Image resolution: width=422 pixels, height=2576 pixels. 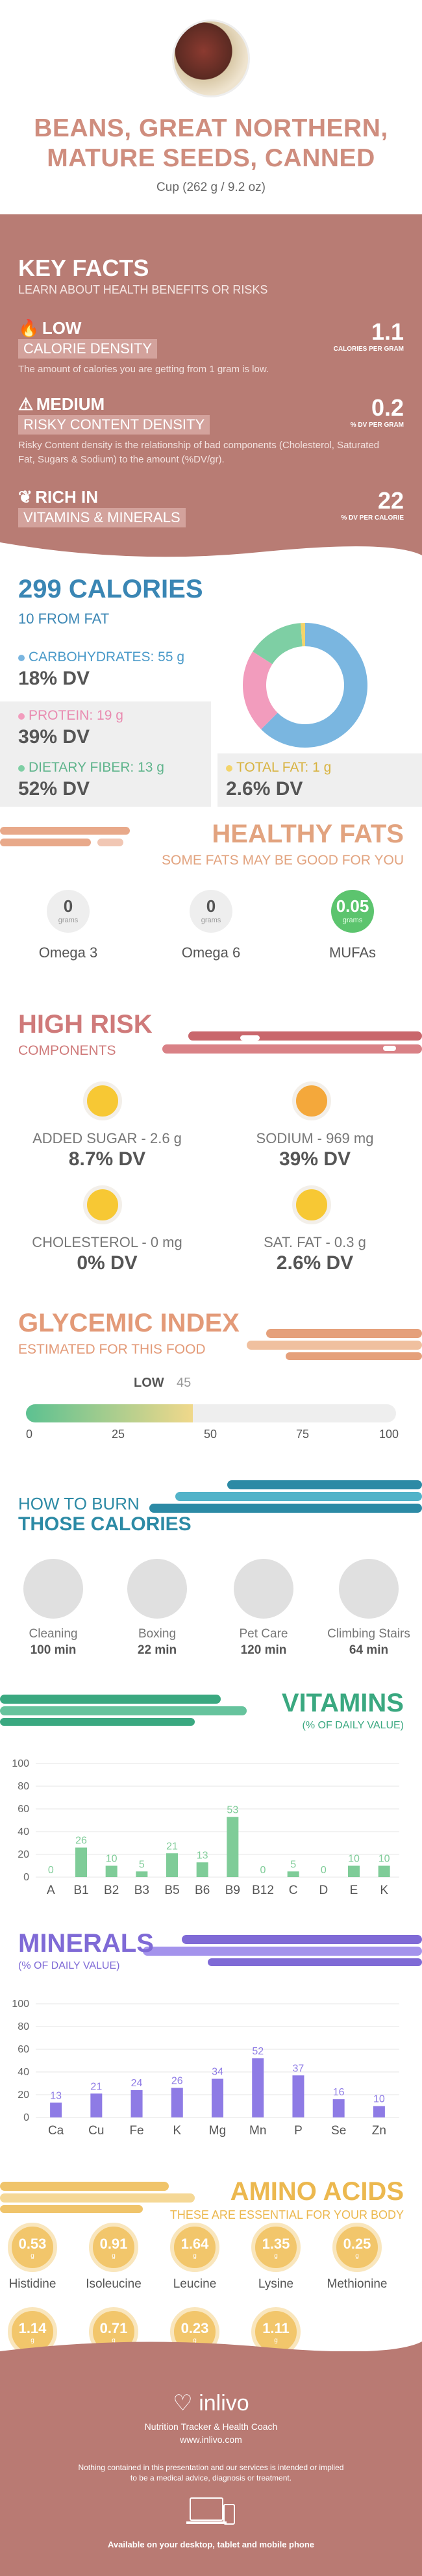 I want to click on macro-fiber: DIETARY FIBER: 13 g 52% DV, so click(x=116, y=780).